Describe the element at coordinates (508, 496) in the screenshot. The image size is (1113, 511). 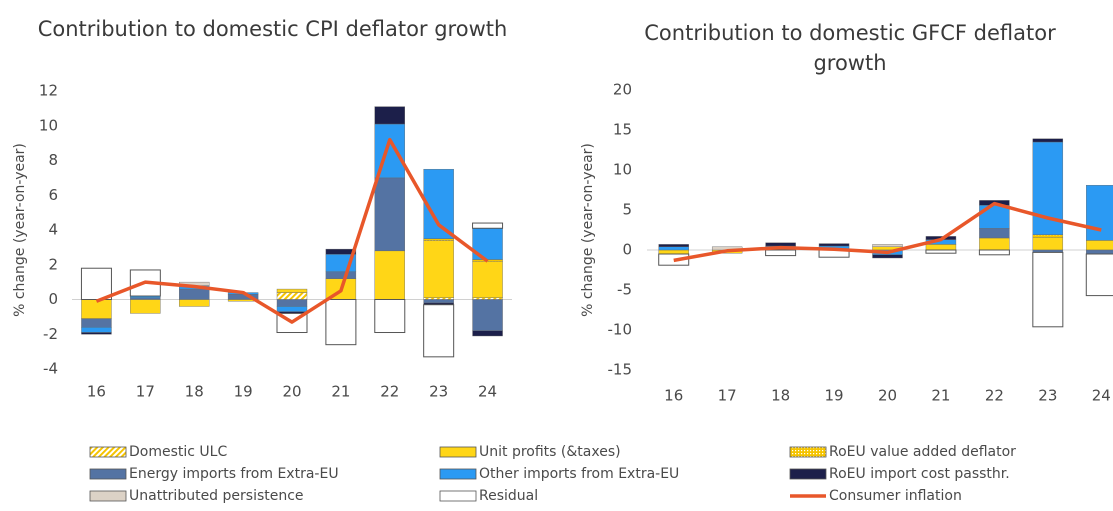
I see `legend-label: Residual` at that location.